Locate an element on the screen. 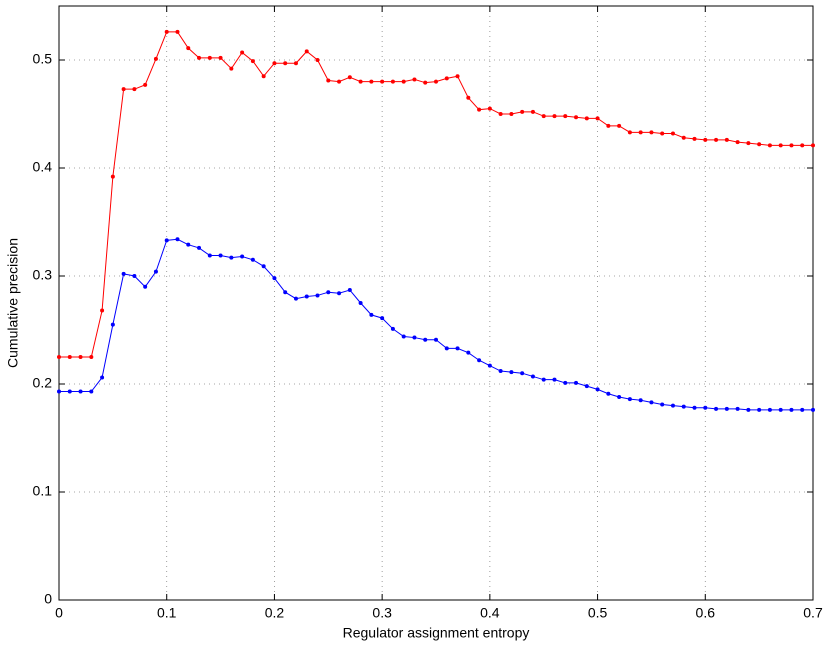 Image resolution: width=830 pixels, height=648 pixels. x-tick-label: 0 is located at coordinates (59, 613).